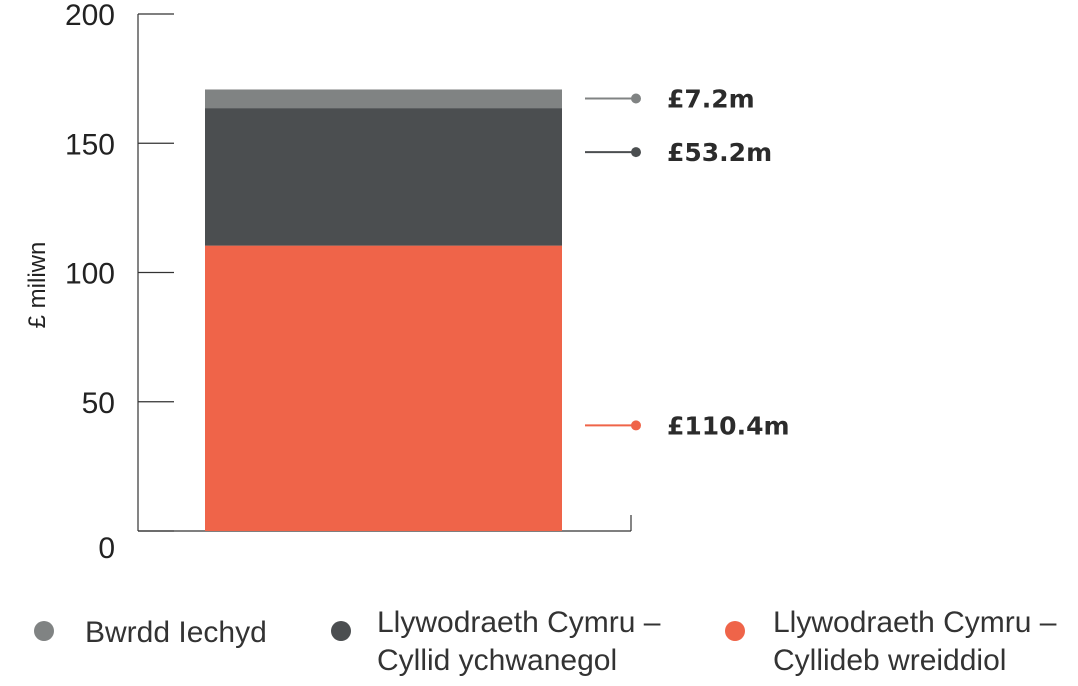 Image resolution: width=1078 pixels, height=686 pixels. I want to click on legend-item: Bwrdd Iechyd, so click(150, 632).